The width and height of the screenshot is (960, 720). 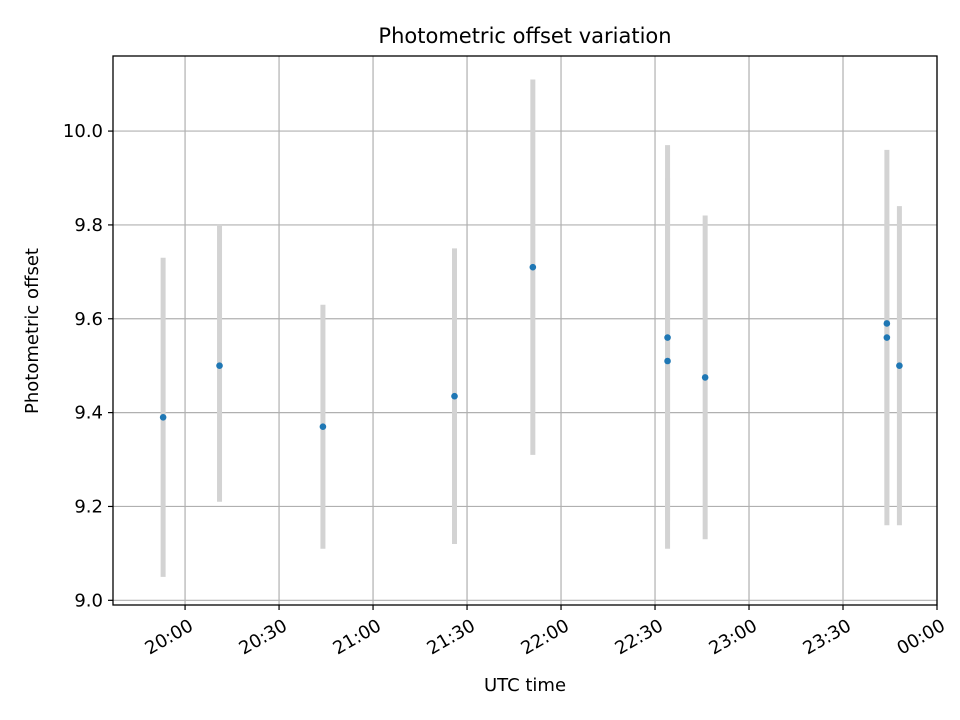 What do you see at coordinates (638, 637) in the screenshot?
I see `x-tick-label: 22:30` at bounding box center [638, 637].